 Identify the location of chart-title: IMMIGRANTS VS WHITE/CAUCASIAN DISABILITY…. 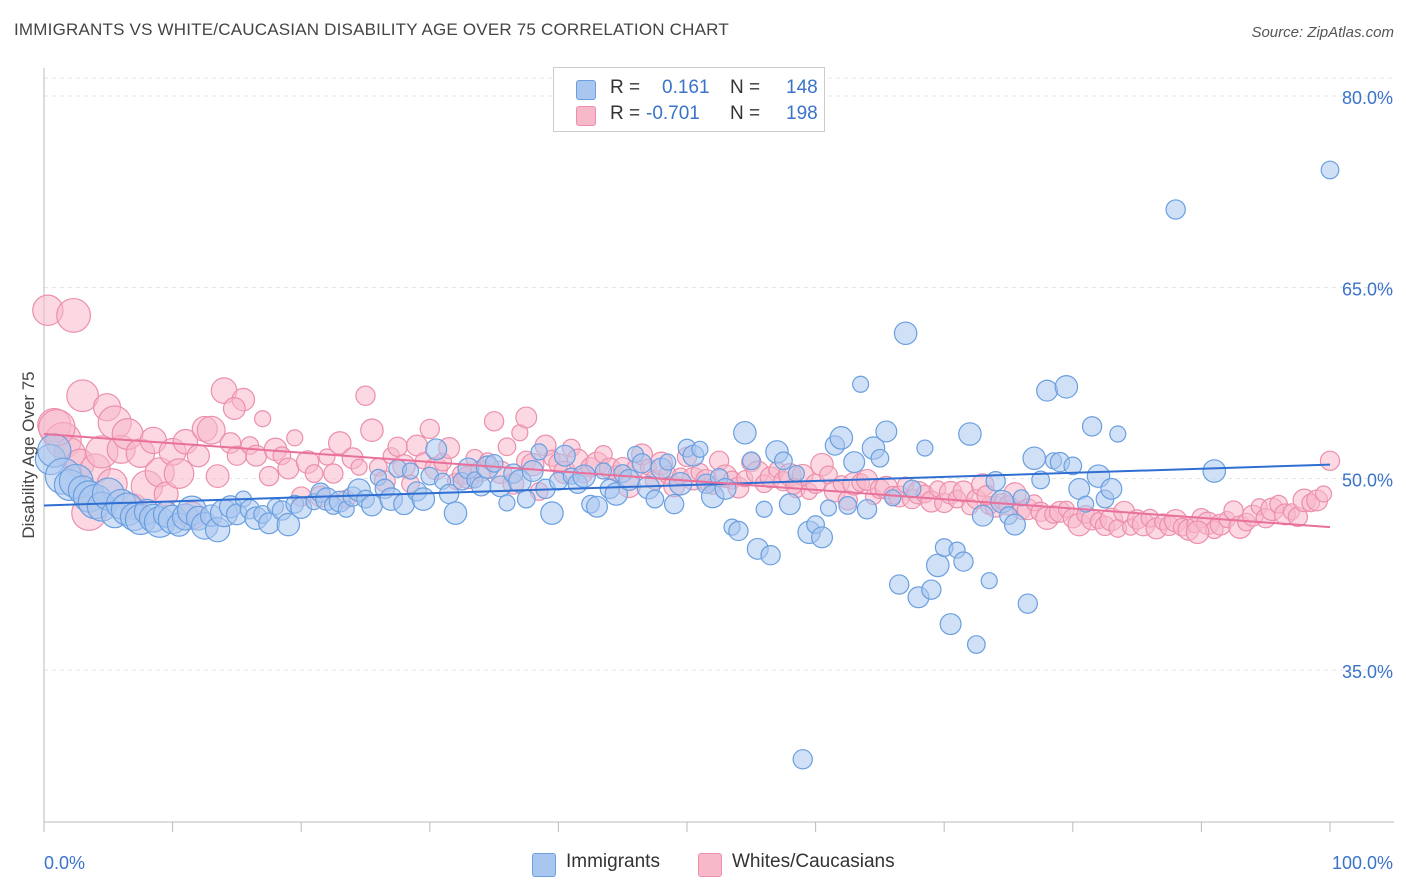
(371, 29).